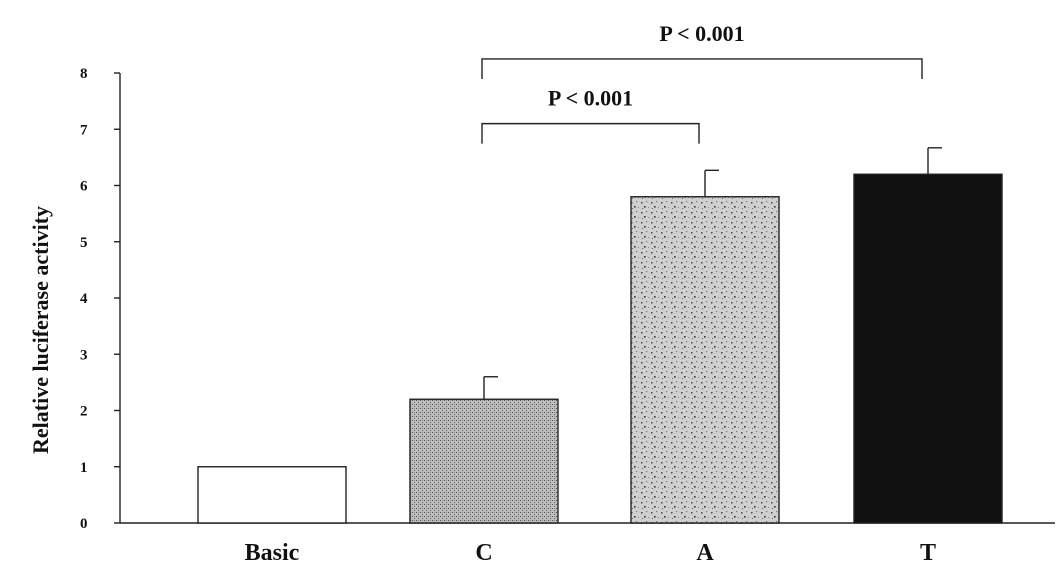 The height and width of the screenshot is (571, 1058). Describe the element at coordinates (705, 553) in the screenshot. I see `category-label-a: A` at that location.